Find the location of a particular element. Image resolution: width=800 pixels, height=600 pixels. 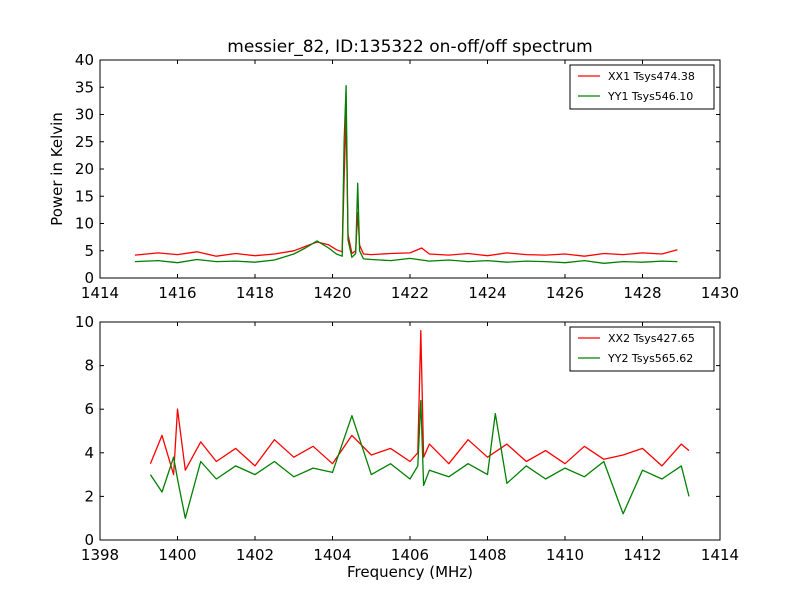

x-tick-label: 1420 is located at coordinates (332, 293).